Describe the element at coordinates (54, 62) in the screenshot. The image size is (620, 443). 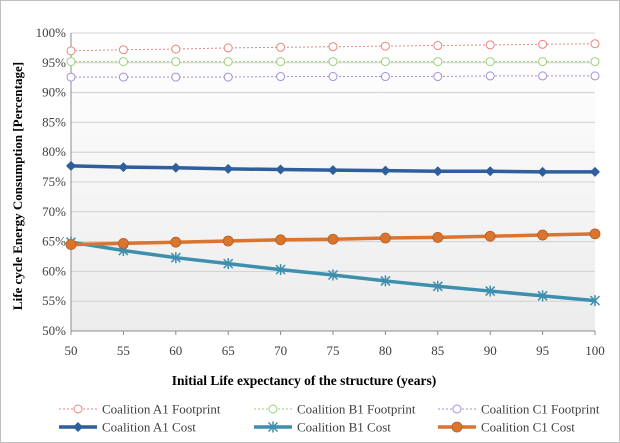
I see `y-tick-label: 95%` at that location.